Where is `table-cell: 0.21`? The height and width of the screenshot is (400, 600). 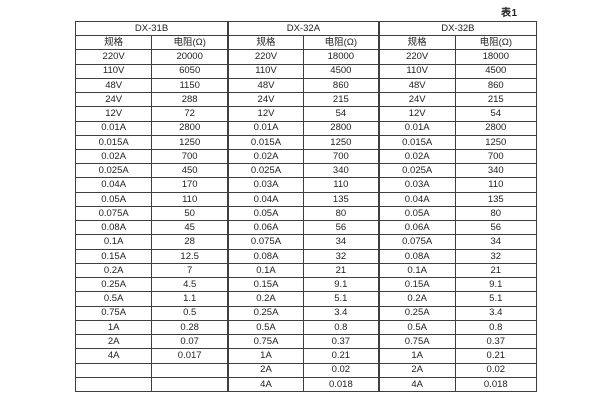 table-cell: 0.21 is located at coordinates (496, 356).